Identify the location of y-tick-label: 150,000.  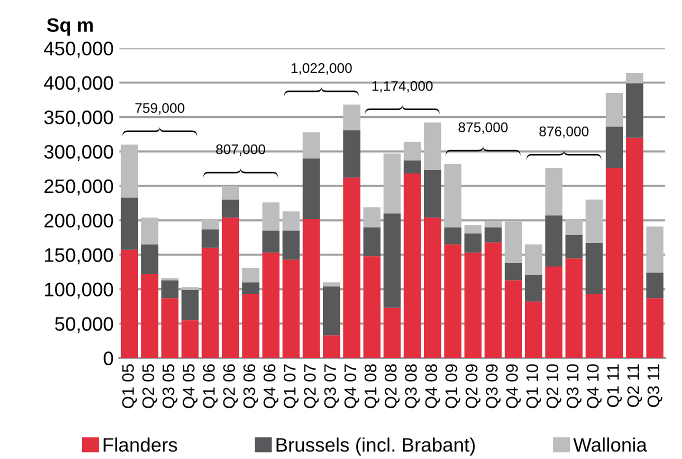
(79, 256).